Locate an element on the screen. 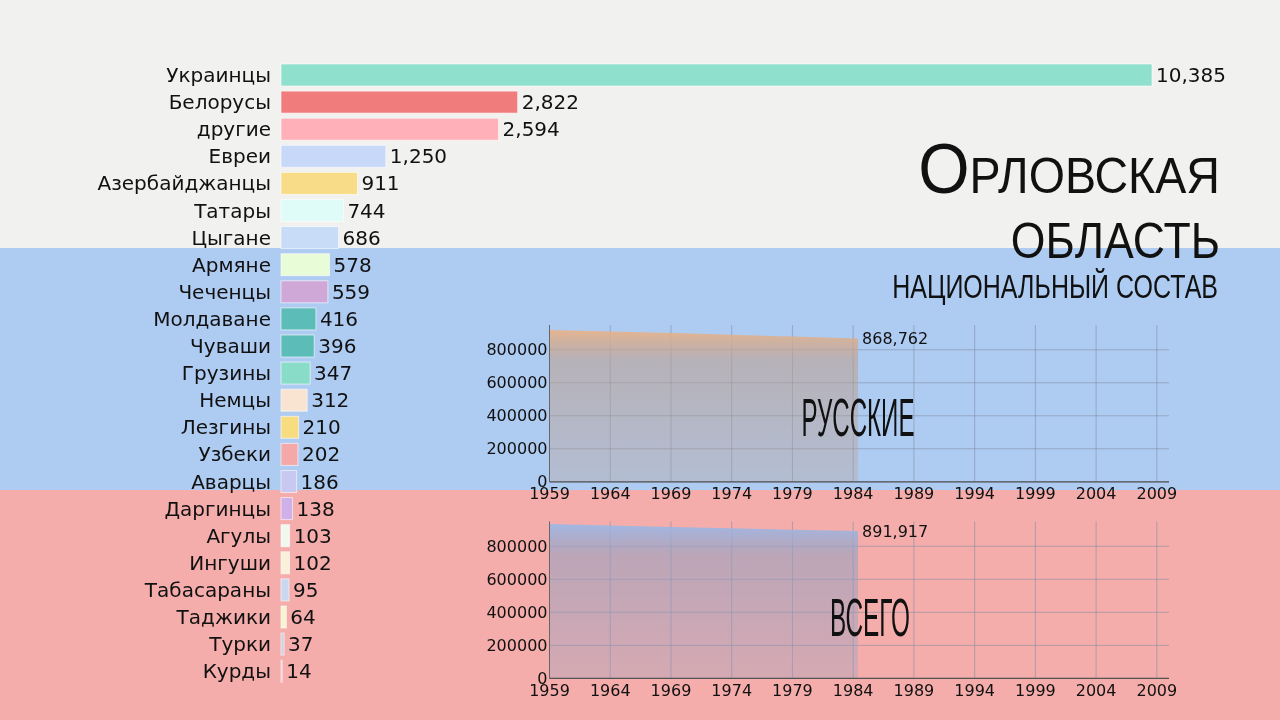 This screenshot has height=720, width=1280. data-label: 578 is located at coordinates (352, 264).